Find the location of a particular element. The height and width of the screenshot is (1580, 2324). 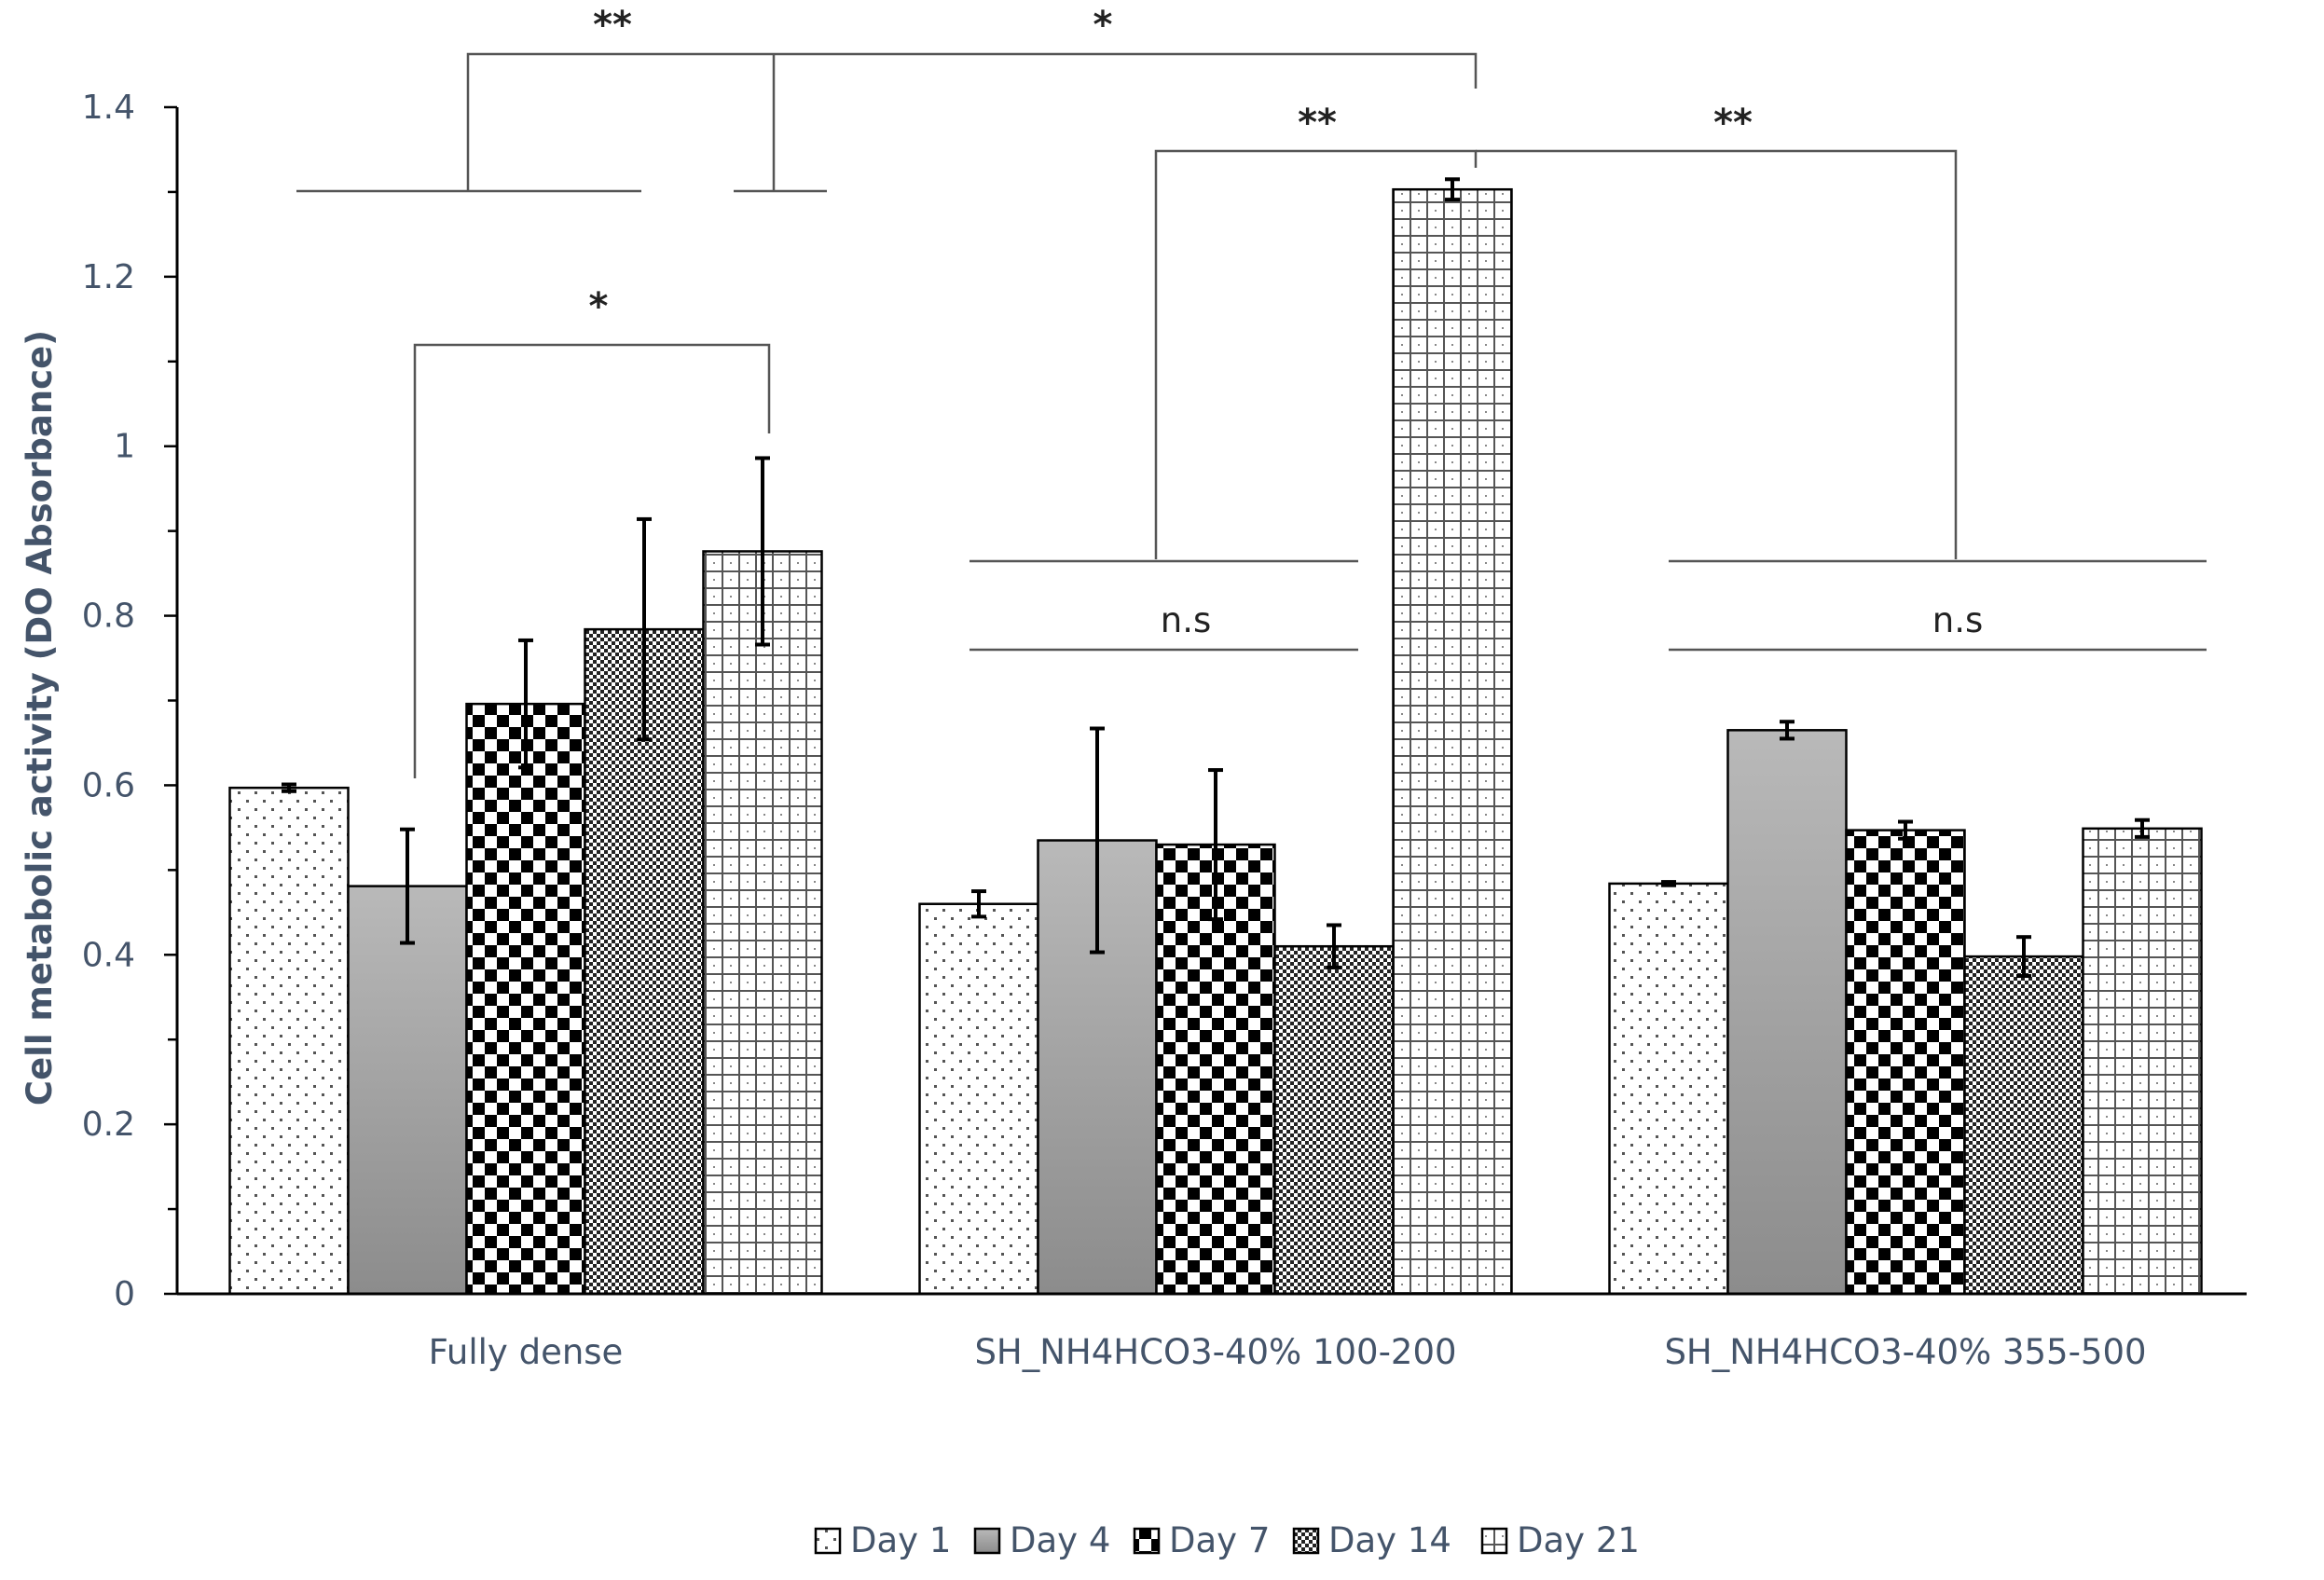

legend-label: Day 14 is located at coordinates (1389, 1540).